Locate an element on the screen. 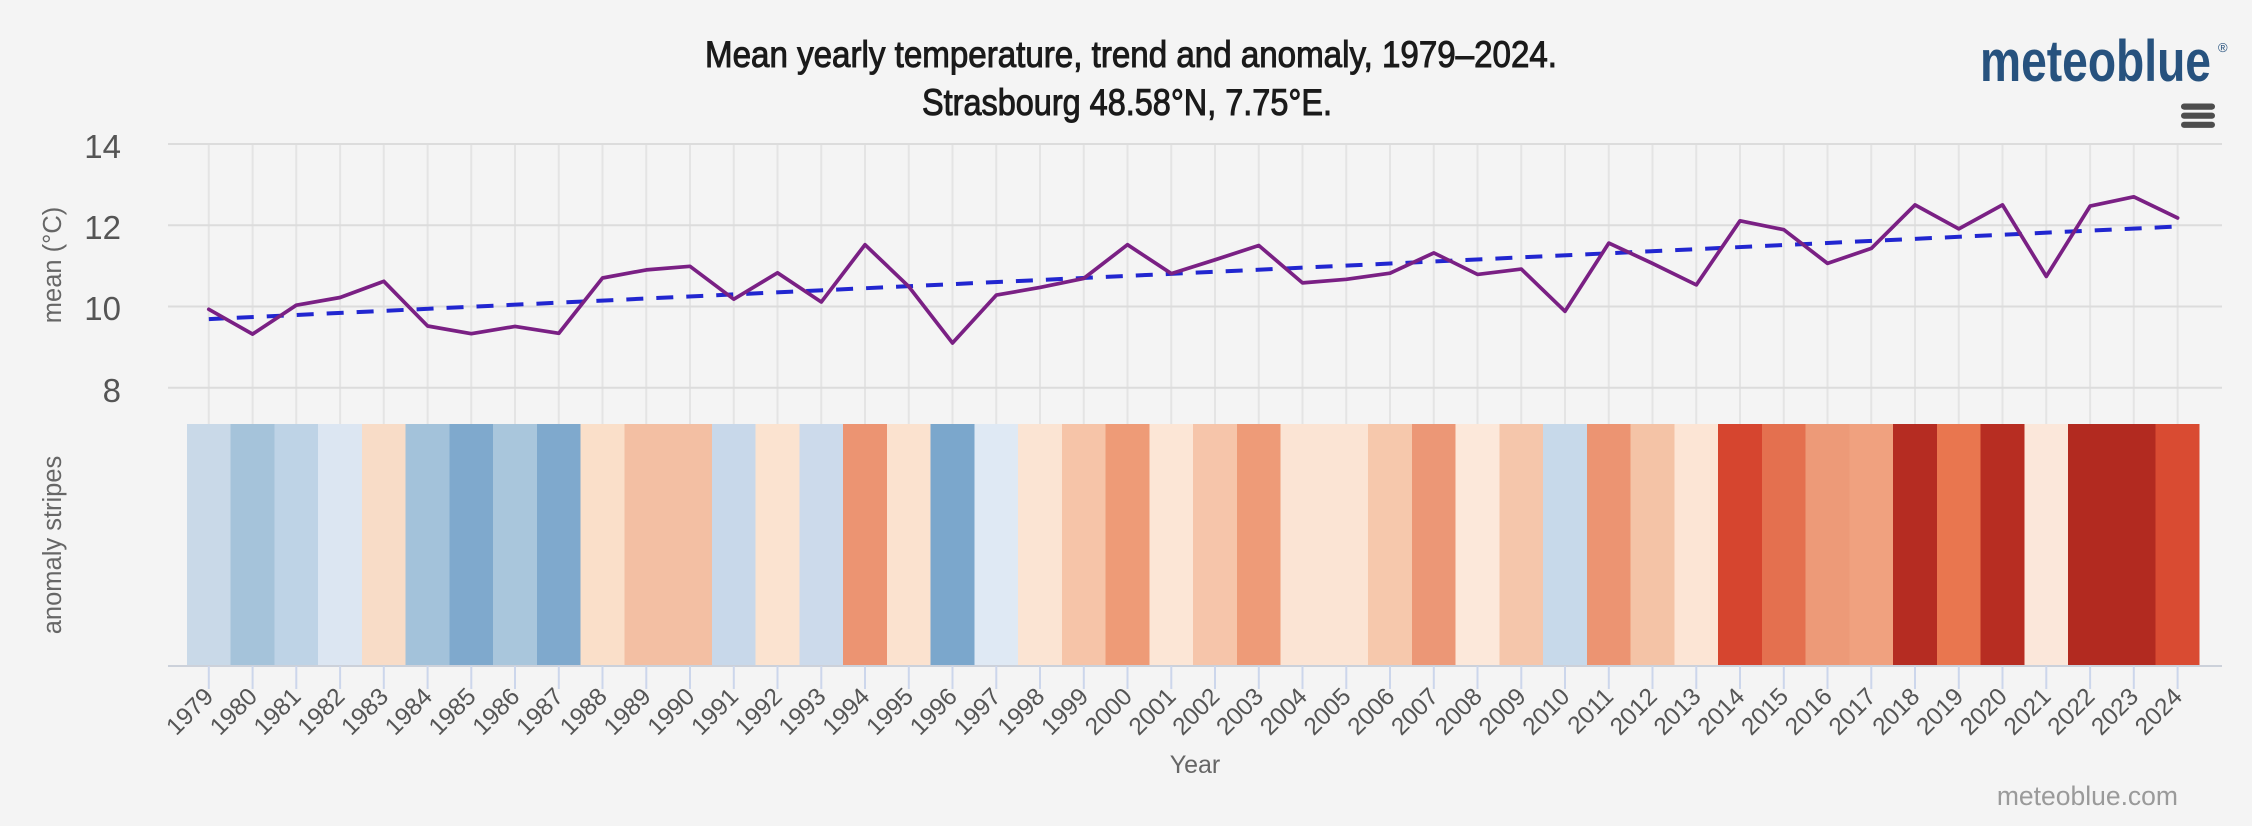 Image resolution: width=2252 pixels, height=826 pixels. svg-text: 14 is located at coordinates (102, 146).